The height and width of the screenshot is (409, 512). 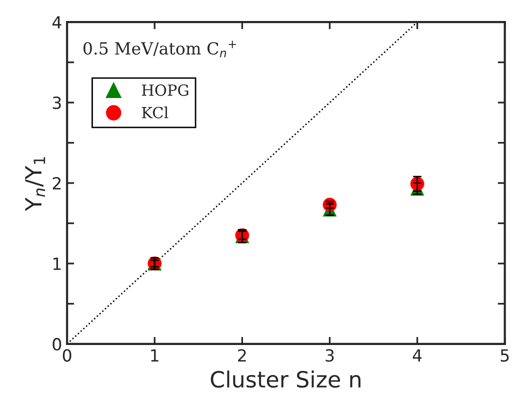 I want to click on legend-label: HOPG, so click(x=165, y=90).